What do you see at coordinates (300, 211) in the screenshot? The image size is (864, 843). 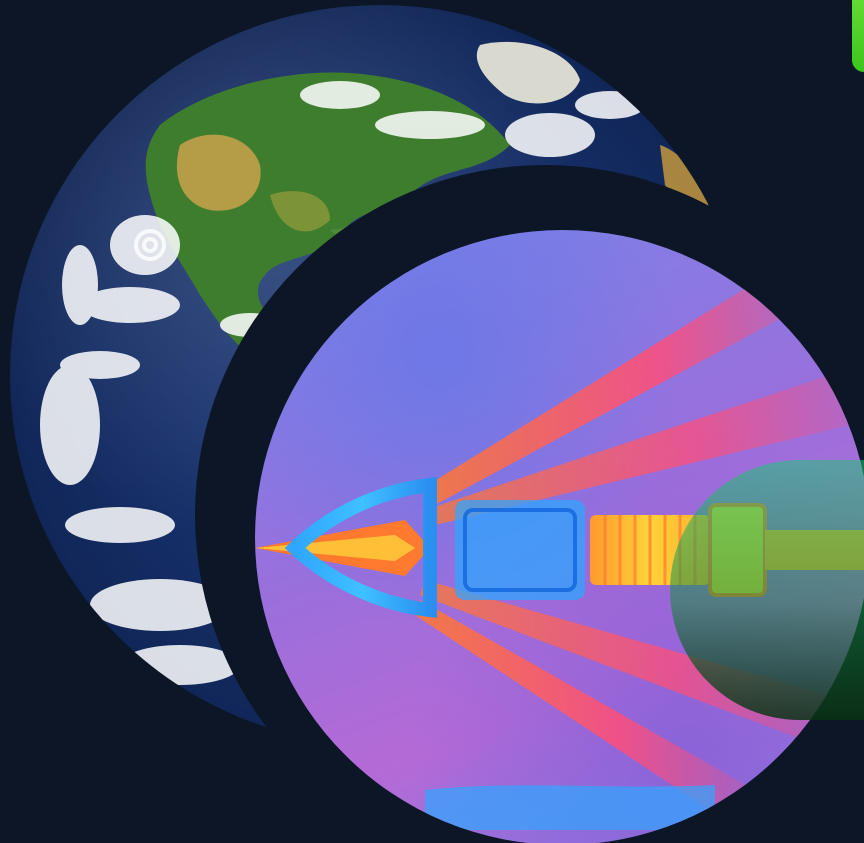 I see `plains-region` at bounding box center [300, 211].